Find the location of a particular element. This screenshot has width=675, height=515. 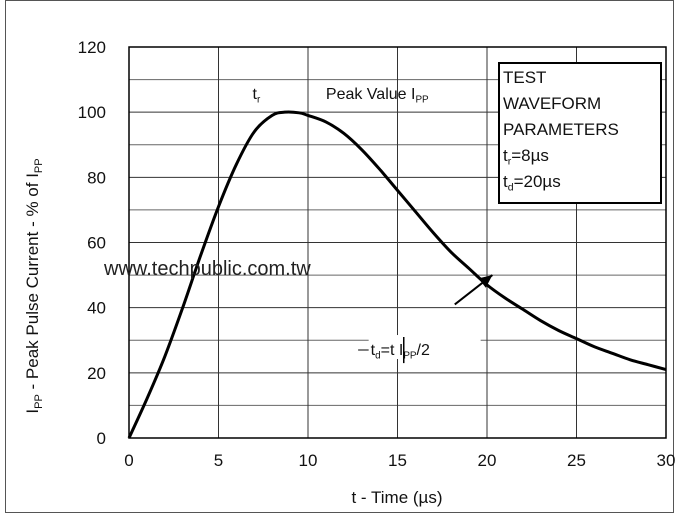

x-tick-label: 5 is located at coordinates (218, 460).